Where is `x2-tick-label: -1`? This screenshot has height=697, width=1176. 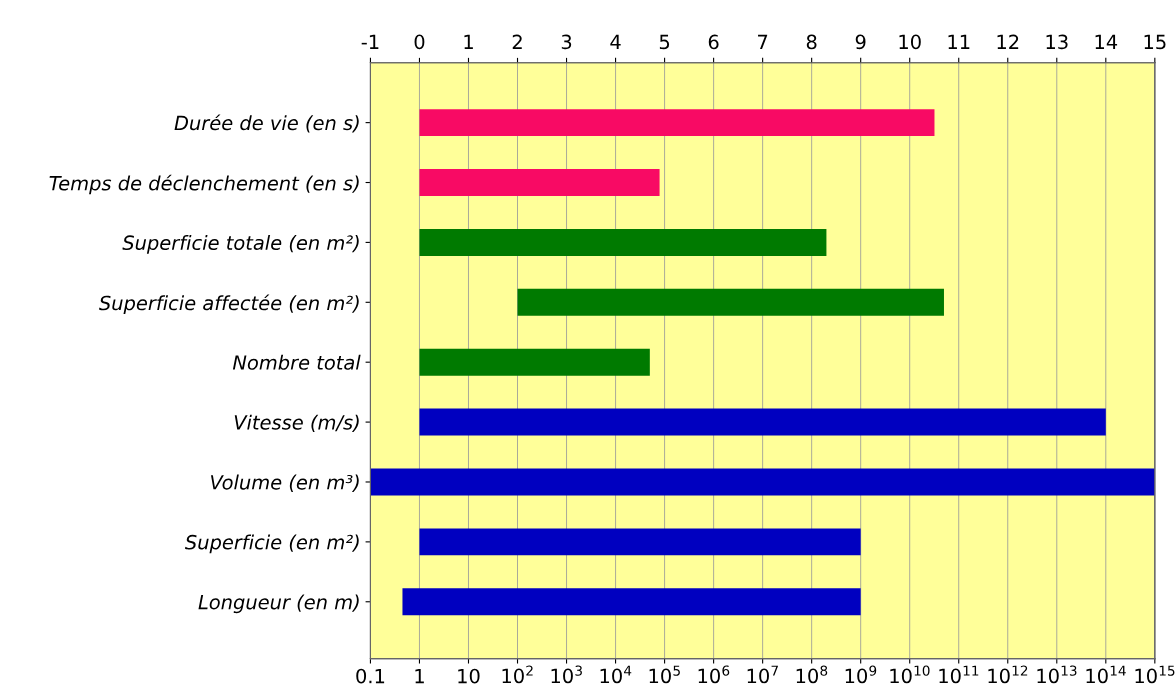
x2-tick-label: -1 is located at coordinates (370, 41).